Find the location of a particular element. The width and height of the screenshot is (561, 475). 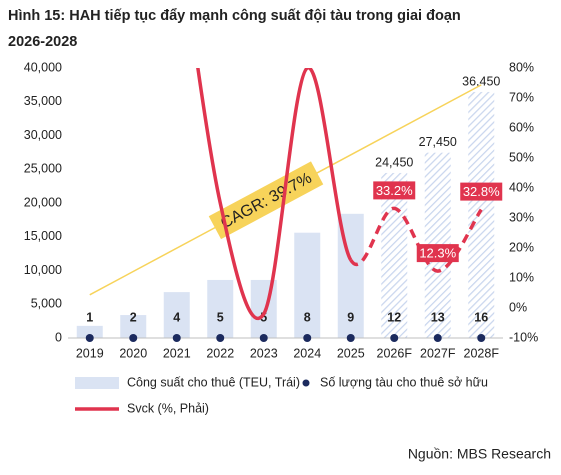

x-tick-label: 2024 is located at coordinates (307, 353).